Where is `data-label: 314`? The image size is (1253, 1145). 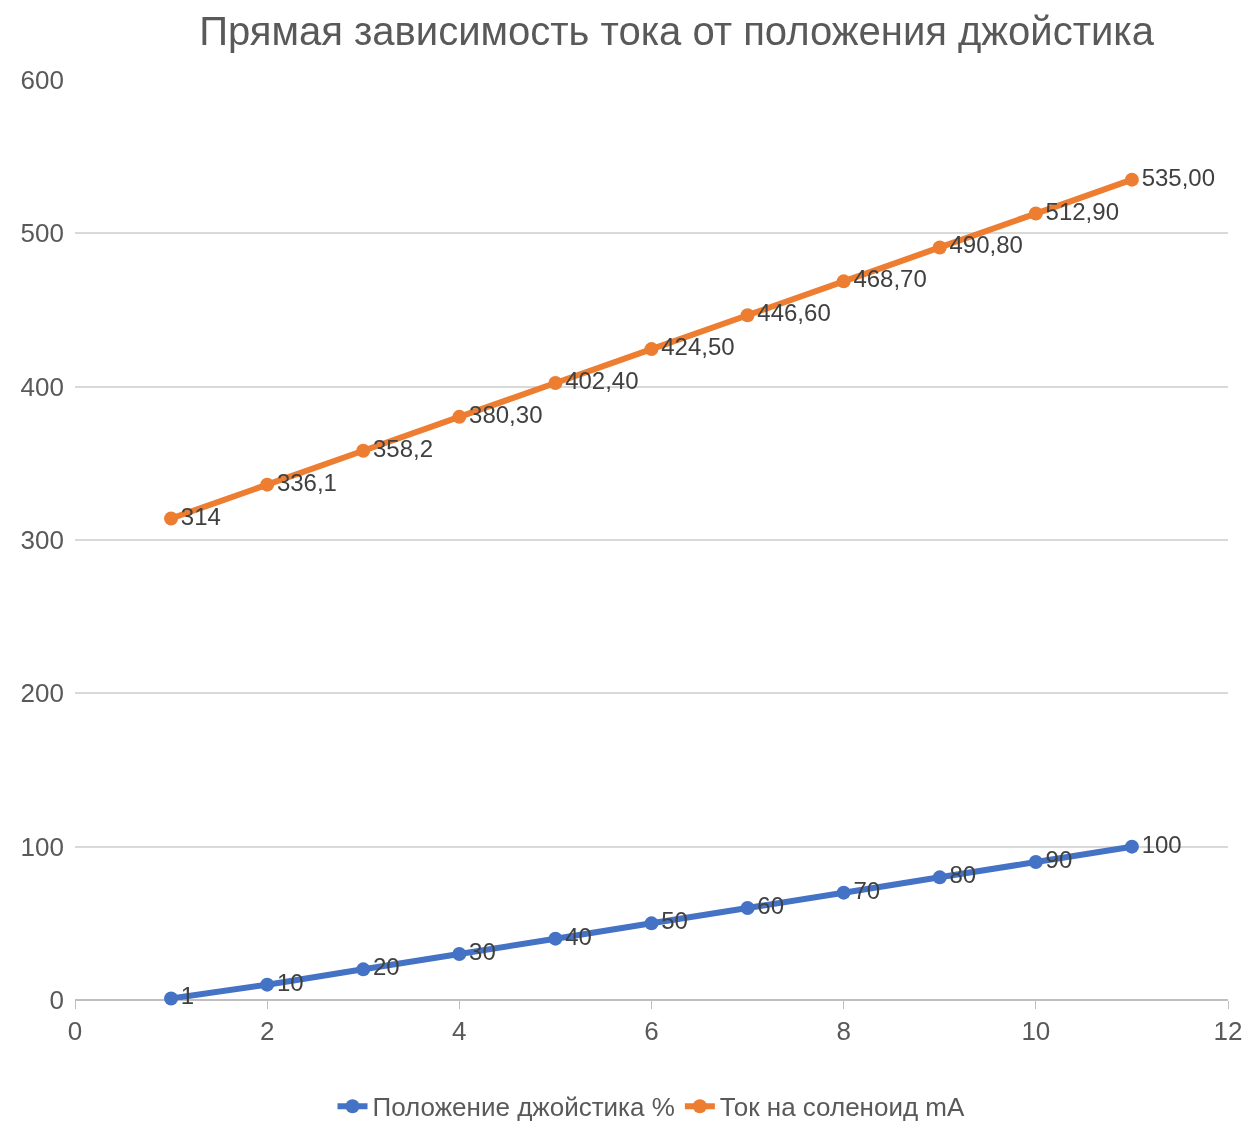
data-label: 314 is located at coordinates (200, 516).